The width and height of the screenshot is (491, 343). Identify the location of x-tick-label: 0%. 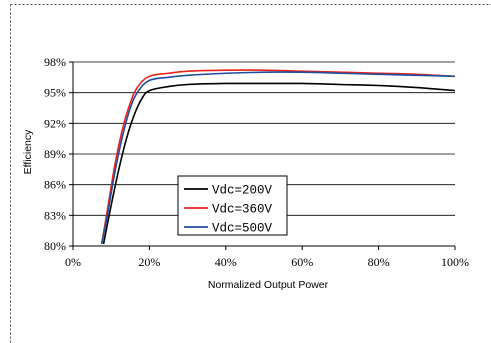
(73, 262).